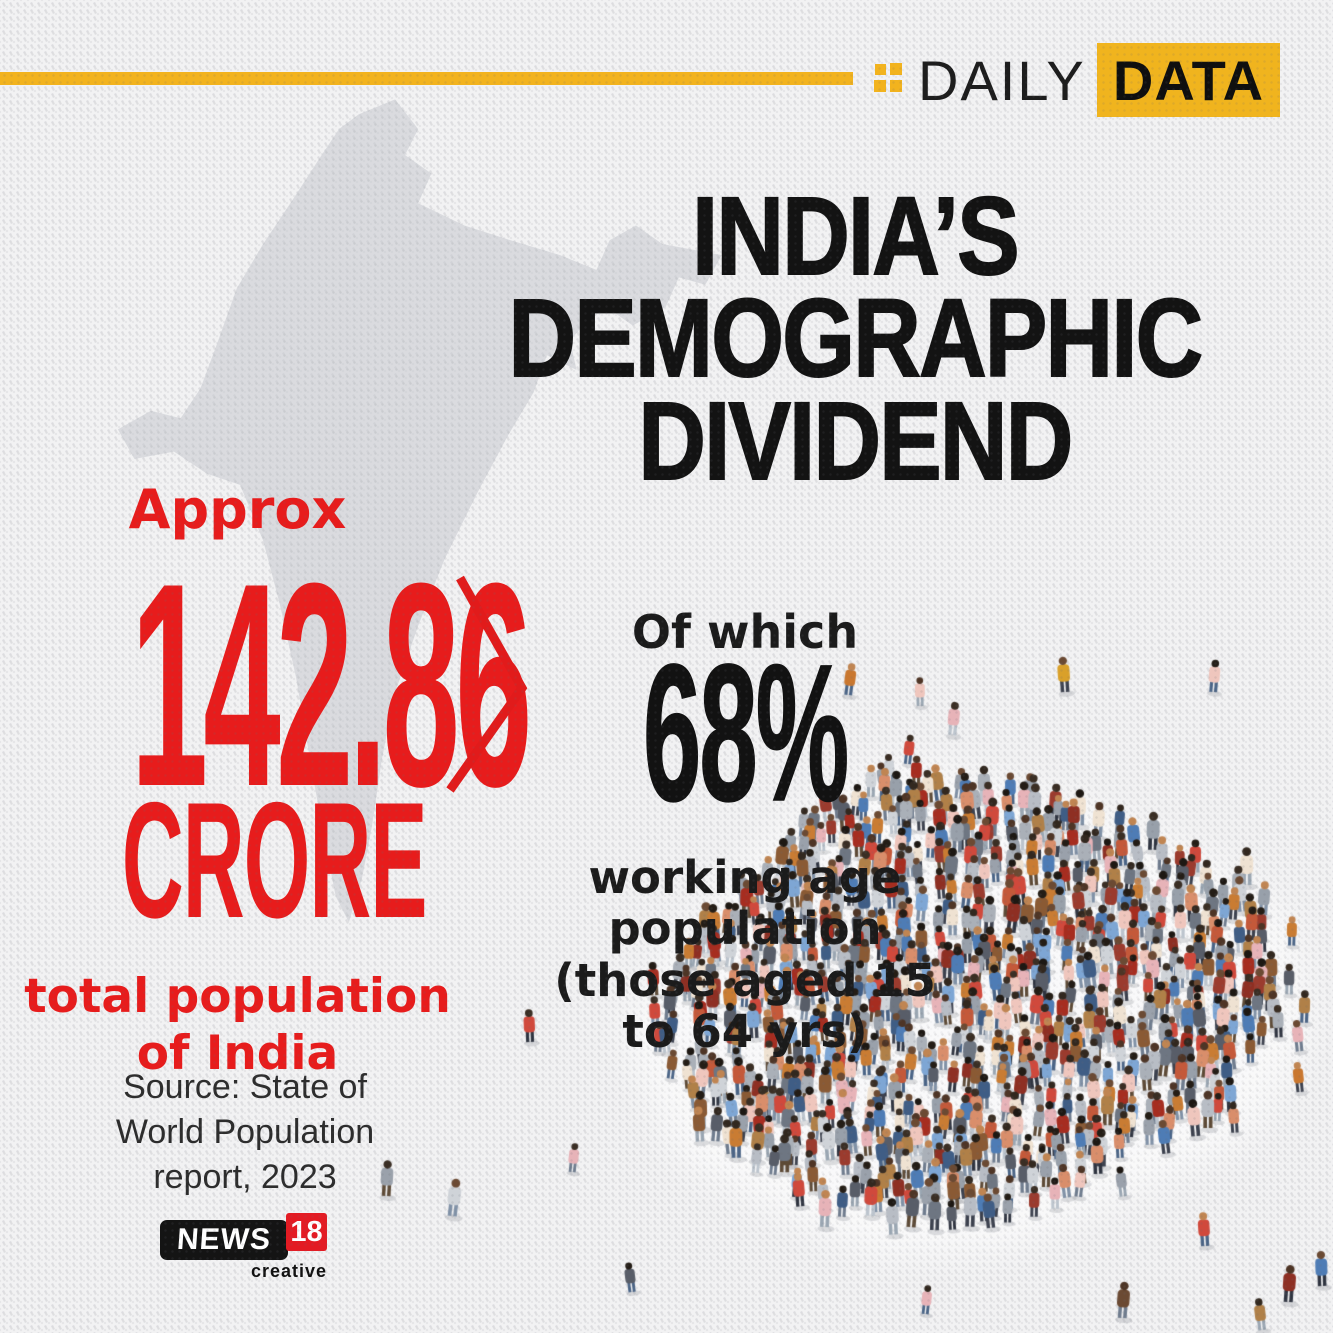  What do you see at coordinates (306, 1232) in the screenshot?
I see `news18-number-badge: 18` at bounding box center [306, 1232].